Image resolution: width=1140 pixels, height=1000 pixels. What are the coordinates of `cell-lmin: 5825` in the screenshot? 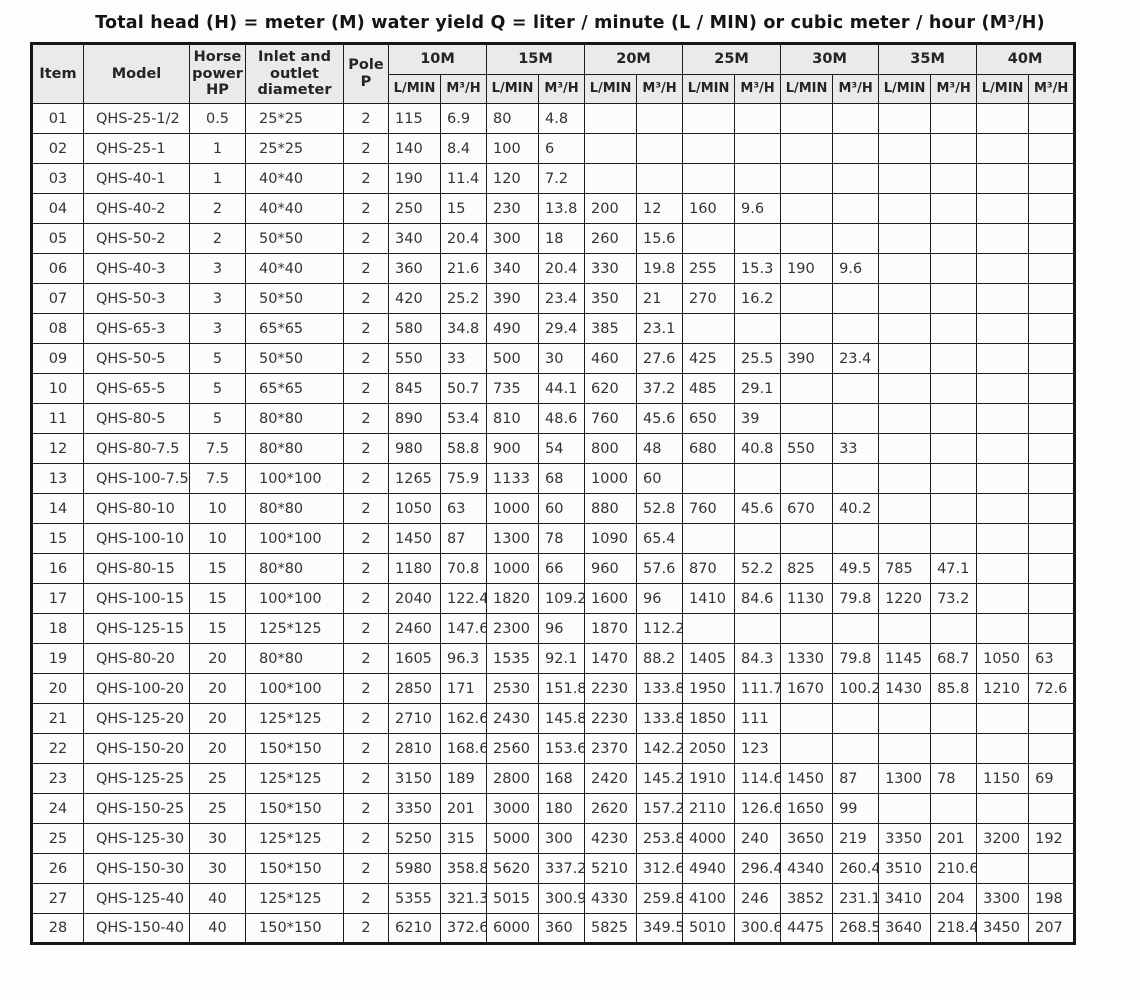 It's located at (611, 928).